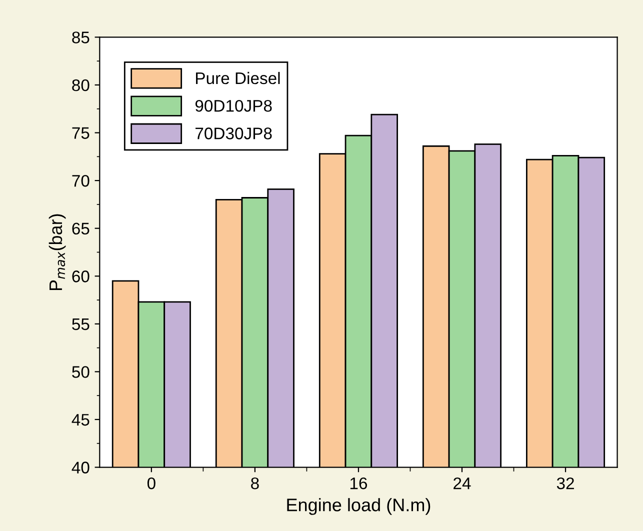  Describe the element at coordinates (57, 252) in the screenshot. I see `y-axis-title: P$_{max}$(bar)` at that location.